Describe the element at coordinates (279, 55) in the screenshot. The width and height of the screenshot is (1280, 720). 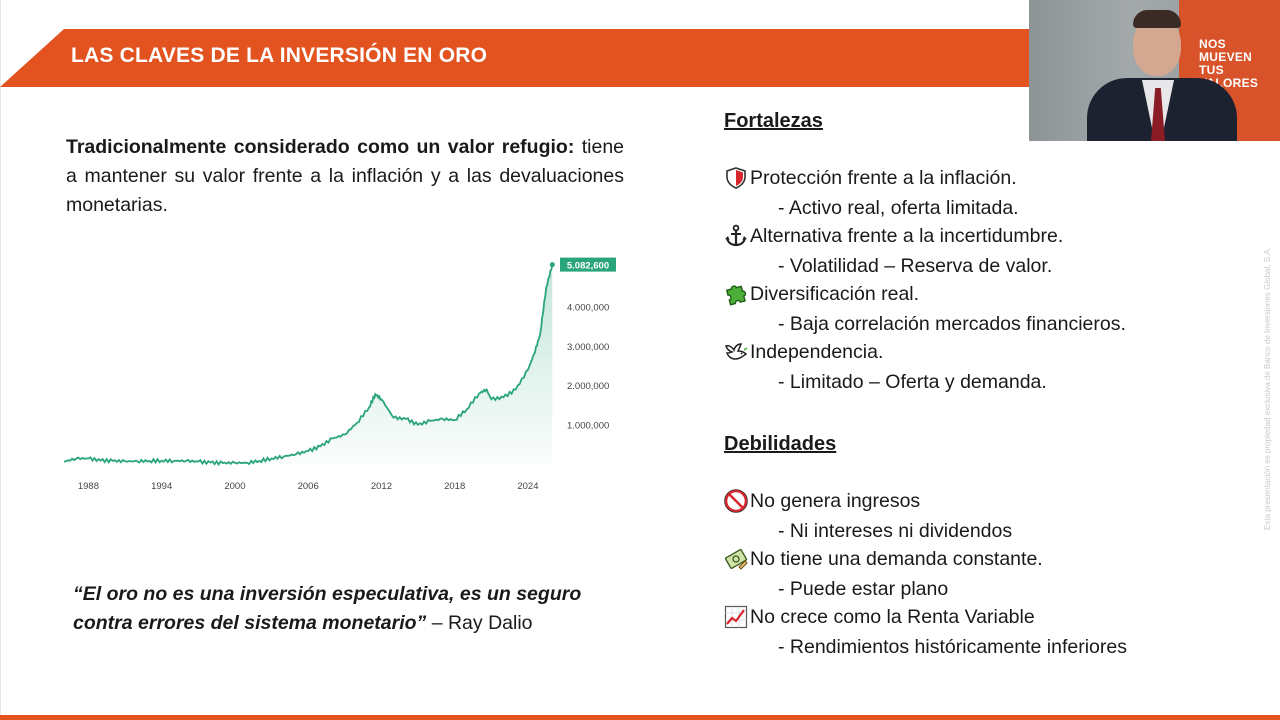
I see `slide-title: LAS CLAVES DE LA INVERSIÓN EN ORO` at that location.